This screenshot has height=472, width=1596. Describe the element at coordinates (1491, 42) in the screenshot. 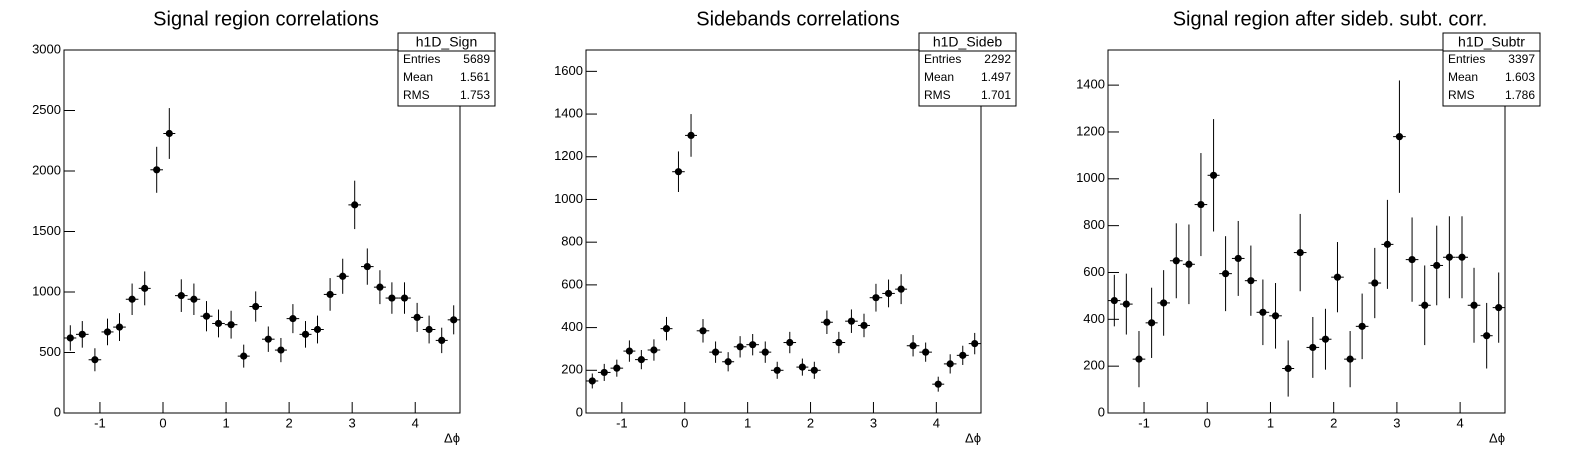

I see `stats-title: h1D_Subtr` at that location.